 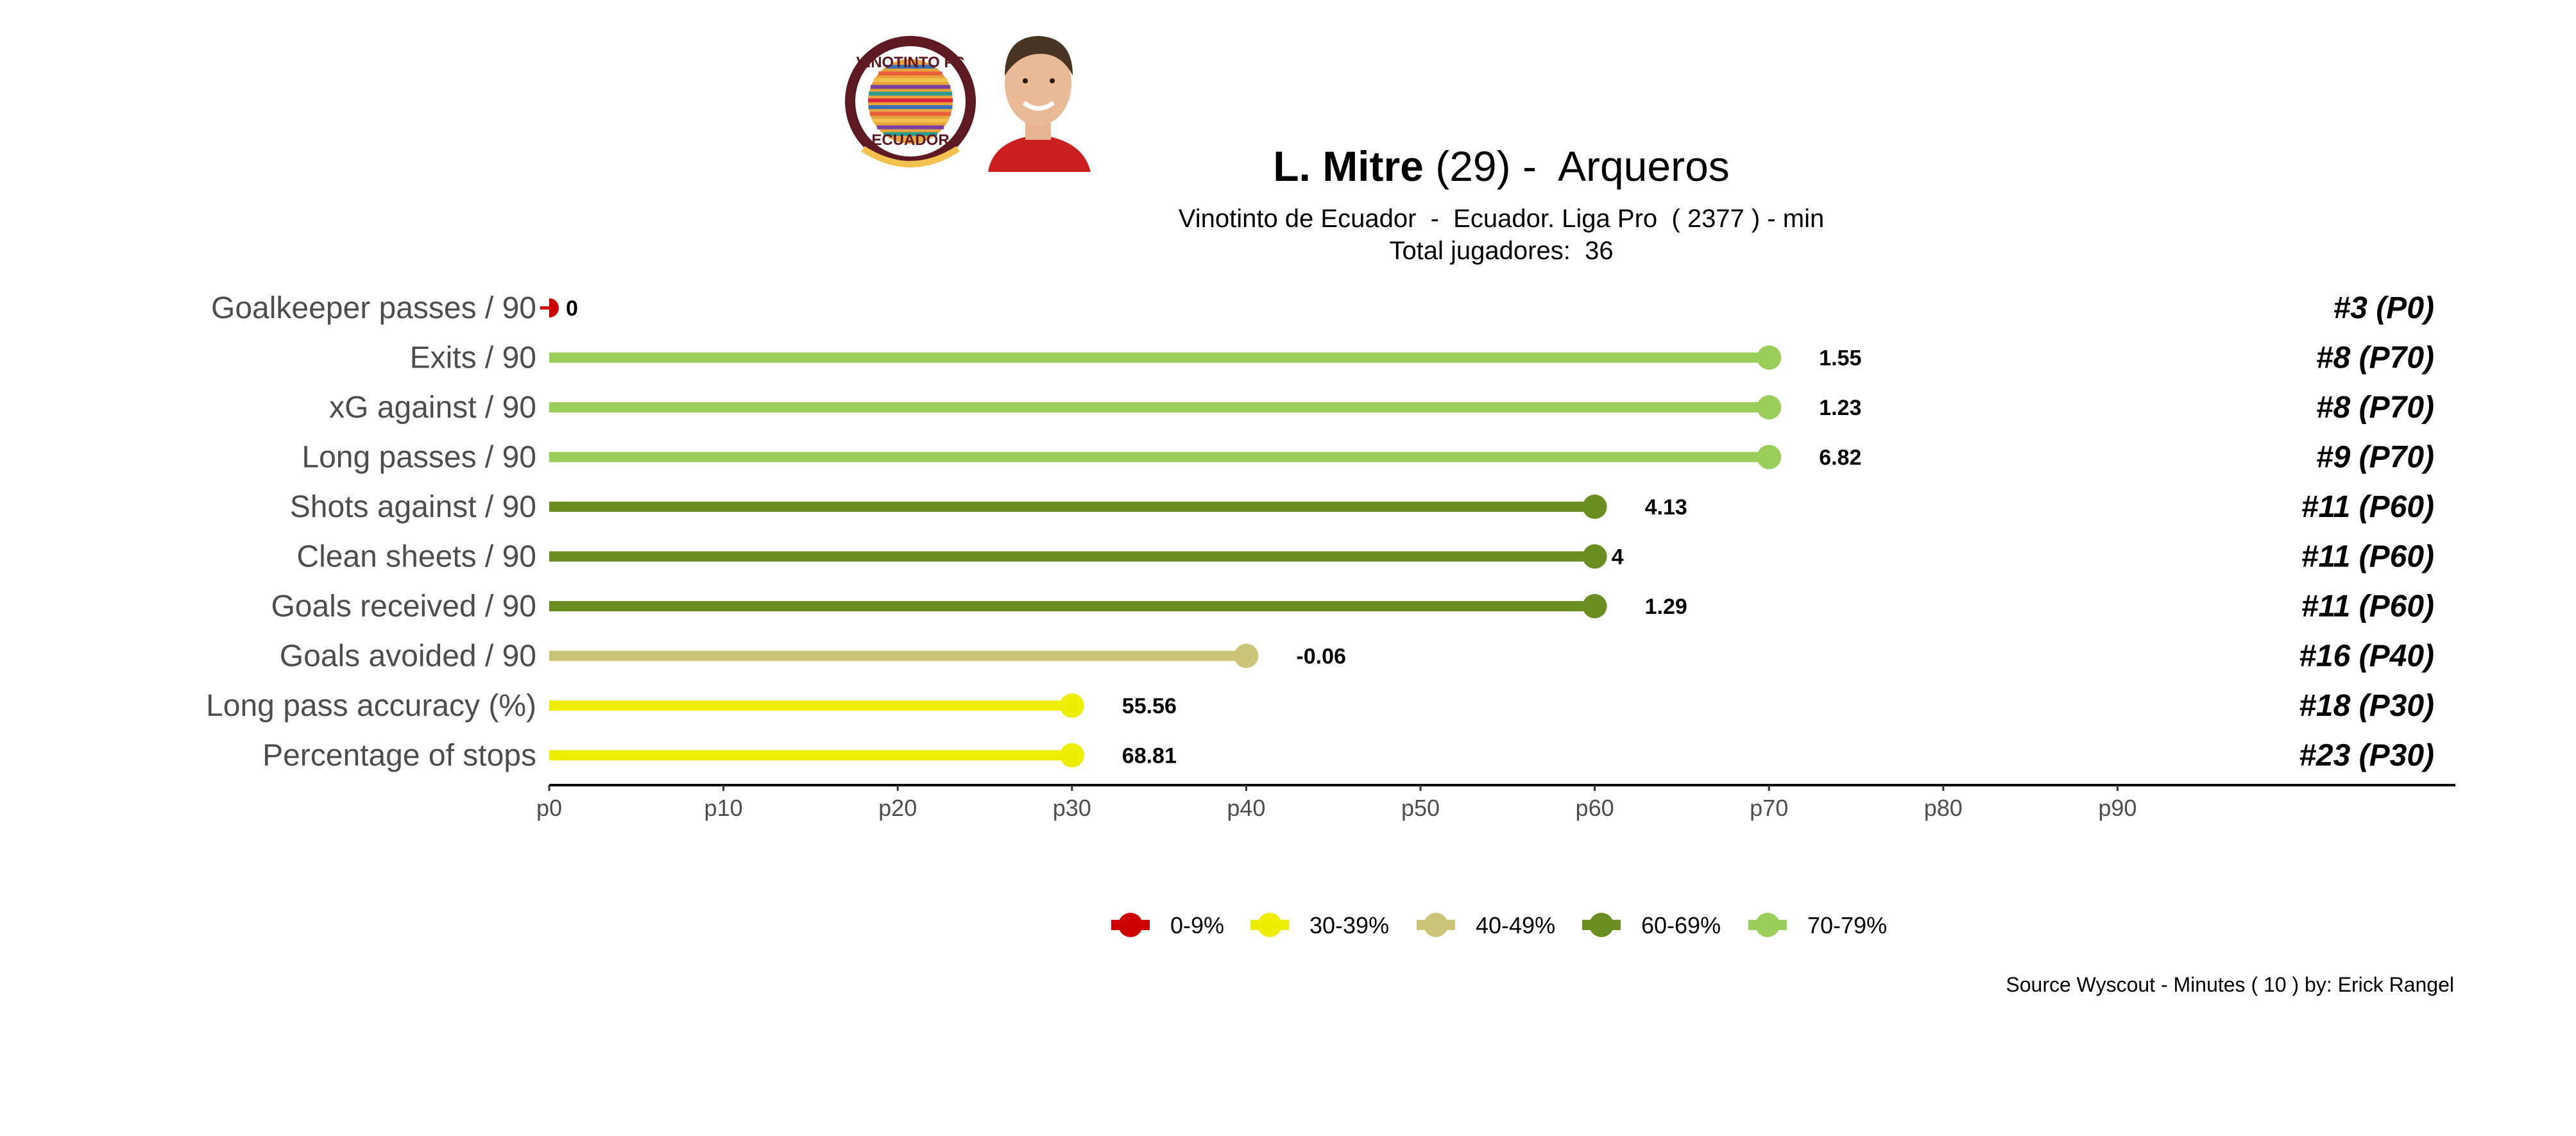 I want to click on legend-item: 60-69%, so click(x=1651, y=925).